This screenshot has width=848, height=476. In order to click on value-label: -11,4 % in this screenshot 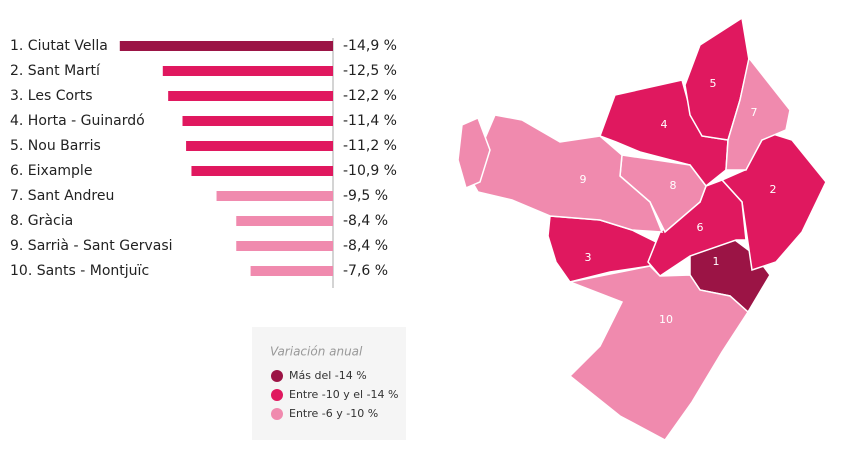, I will do `click(370, 121)`.